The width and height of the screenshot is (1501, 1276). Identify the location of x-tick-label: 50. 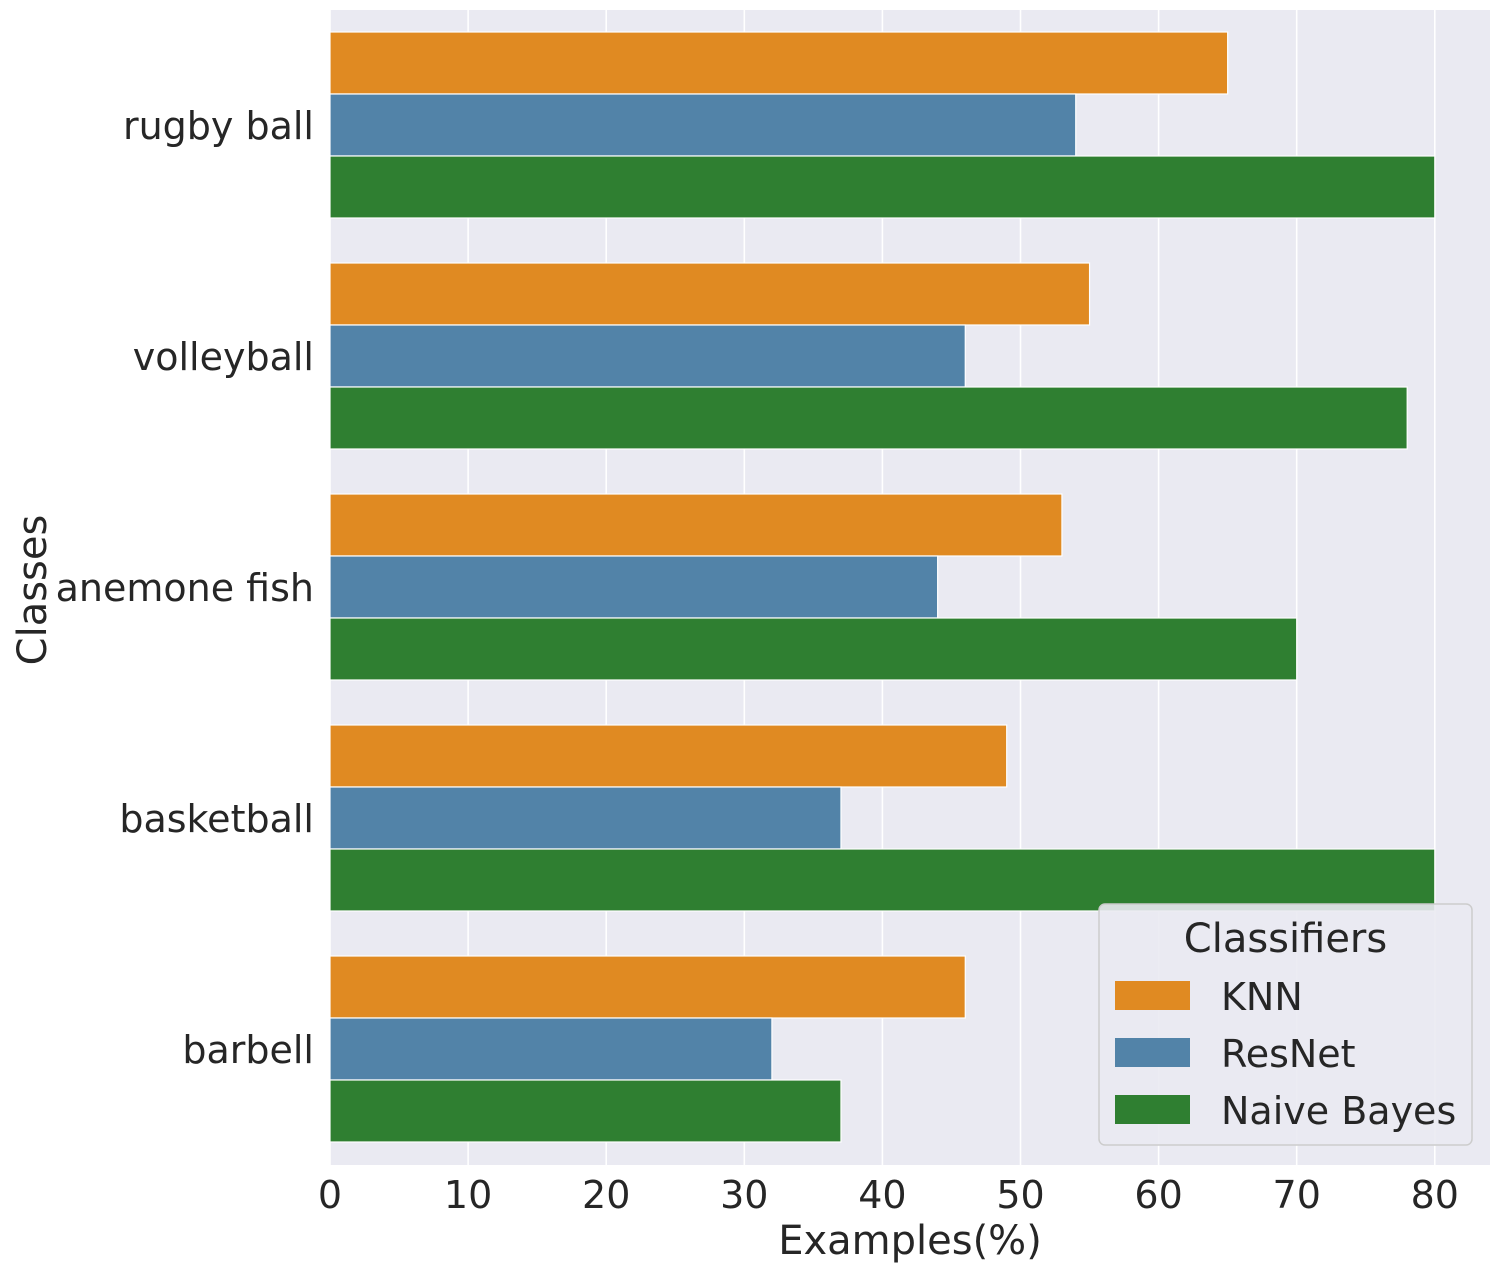
(1020, 1195).